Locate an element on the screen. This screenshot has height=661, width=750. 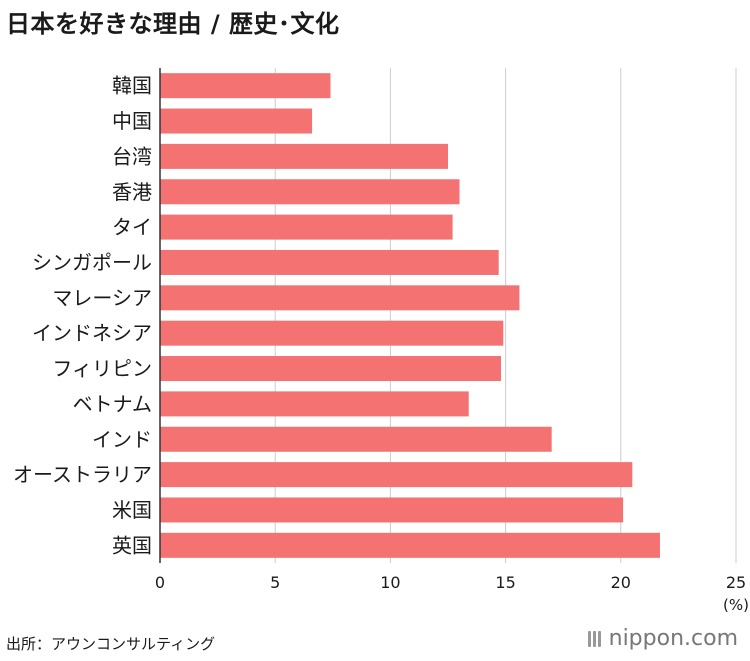
category-label: シンガポール is located at coordinates (92, 262).